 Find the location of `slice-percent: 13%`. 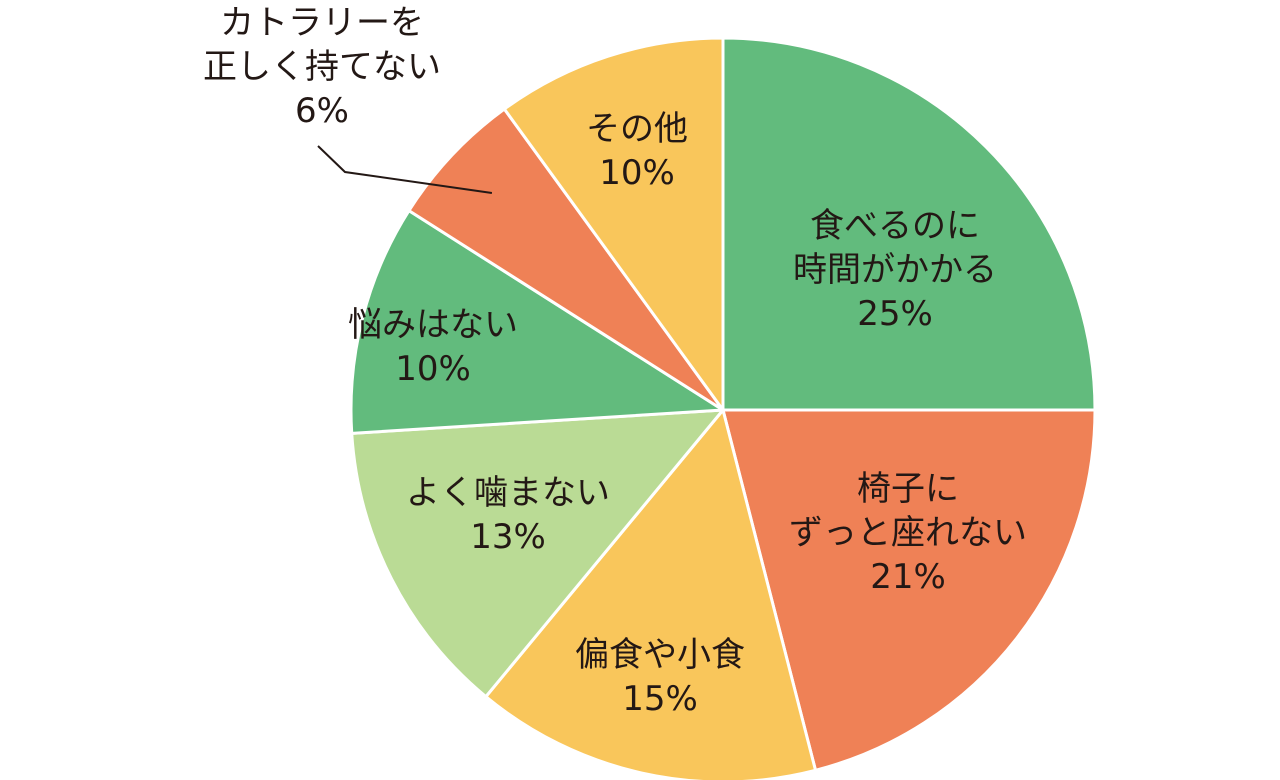

slice-percent: 13% is located at coordinates (508, 537).